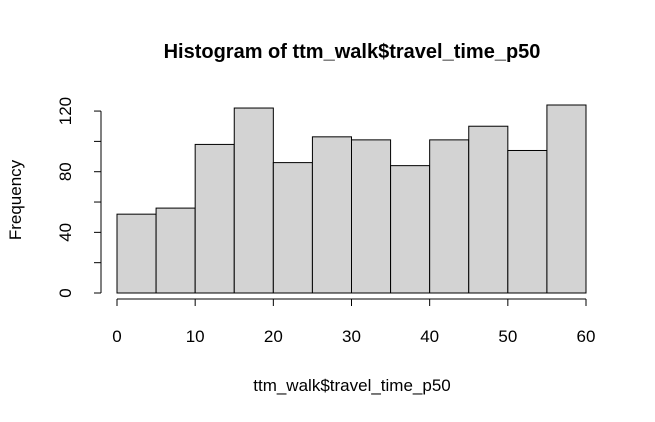  What do you see at coordinates (65, 111) in the screenshot?
I see `y-tick-label: 120` at bounding box center [65, 111].